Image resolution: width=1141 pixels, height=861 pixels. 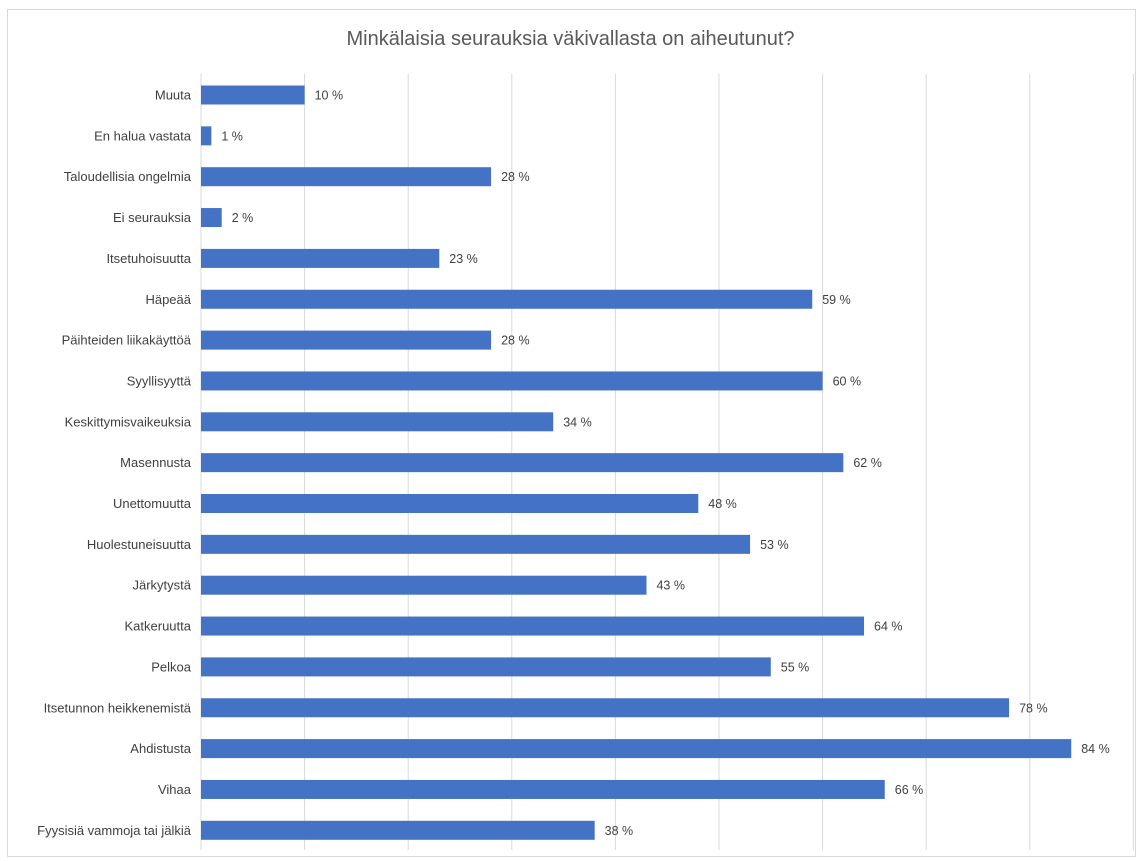 I want to click on category-label: Syyllisyyttä, so click(x=159, y=380).